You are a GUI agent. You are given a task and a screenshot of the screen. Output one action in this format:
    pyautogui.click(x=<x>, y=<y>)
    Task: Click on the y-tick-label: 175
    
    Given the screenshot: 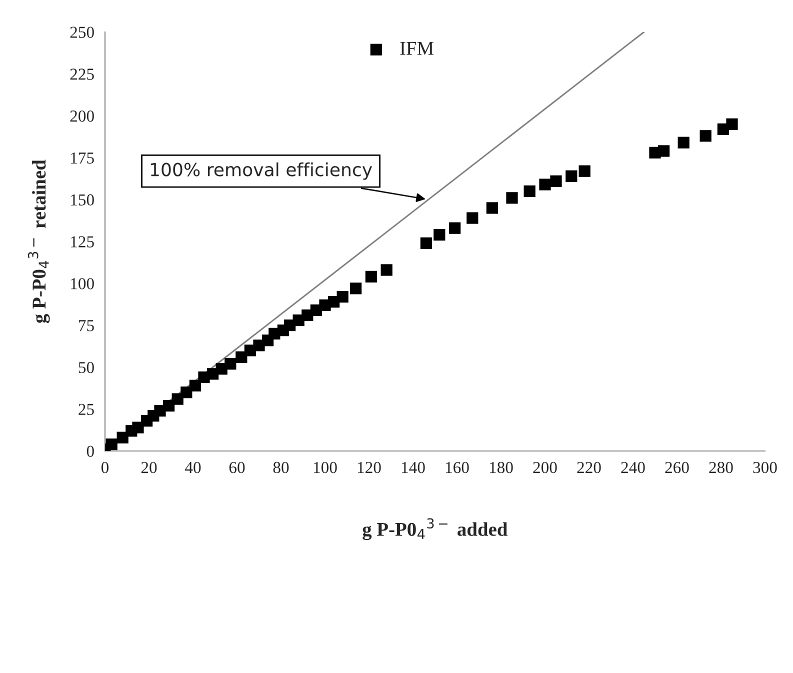 What is the action you would take?
    pyautogui.click(x=82, y=158)
    